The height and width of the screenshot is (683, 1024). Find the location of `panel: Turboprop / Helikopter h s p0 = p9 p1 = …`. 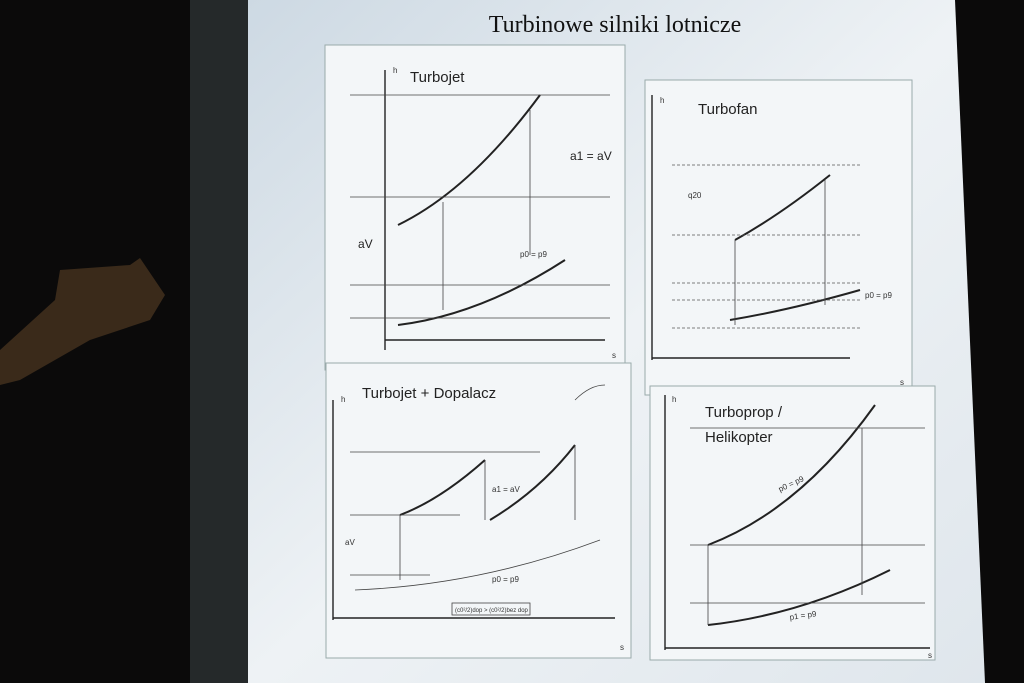

panel: Turboprop / Helikopter h s p0 = p9 p1 = … is located at coordinates (792, 523).